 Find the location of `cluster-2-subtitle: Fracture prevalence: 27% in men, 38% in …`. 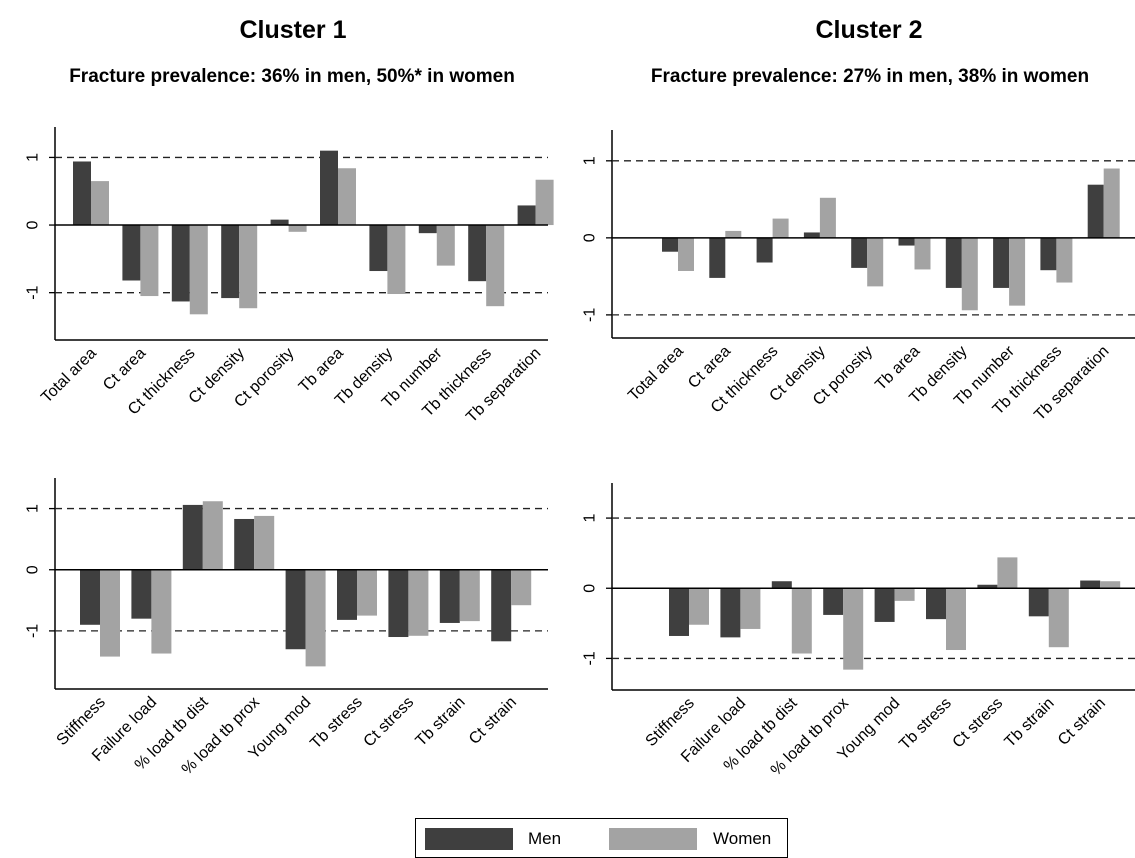

cluster-2-subtitle: Fracture prevalence: 27% in men, 38% in … is located at coordinates (870, 76).